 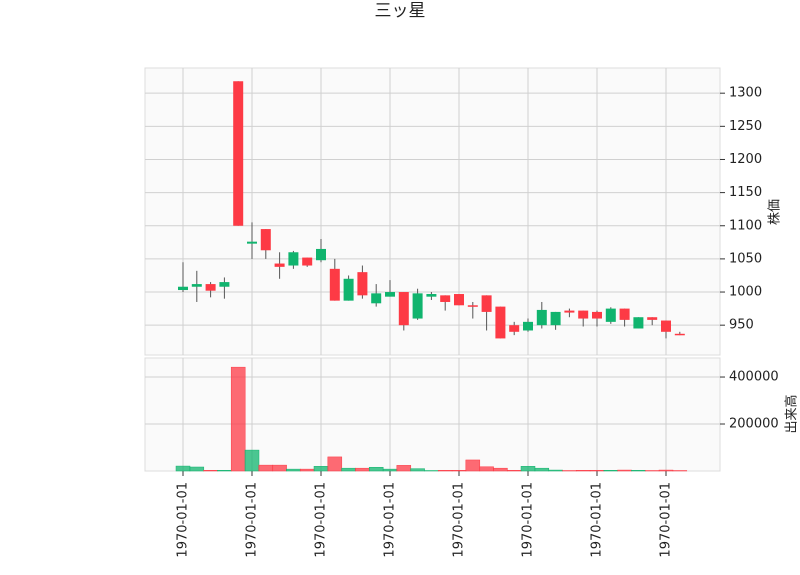 I want to click on volume-tick-label: 400000, so click(x=754, y=377).